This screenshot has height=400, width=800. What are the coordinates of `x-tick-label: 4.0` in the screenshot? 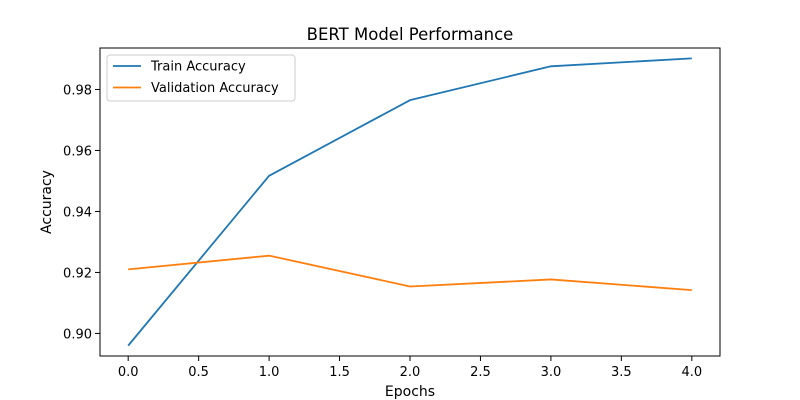 It's located at (691, 372).